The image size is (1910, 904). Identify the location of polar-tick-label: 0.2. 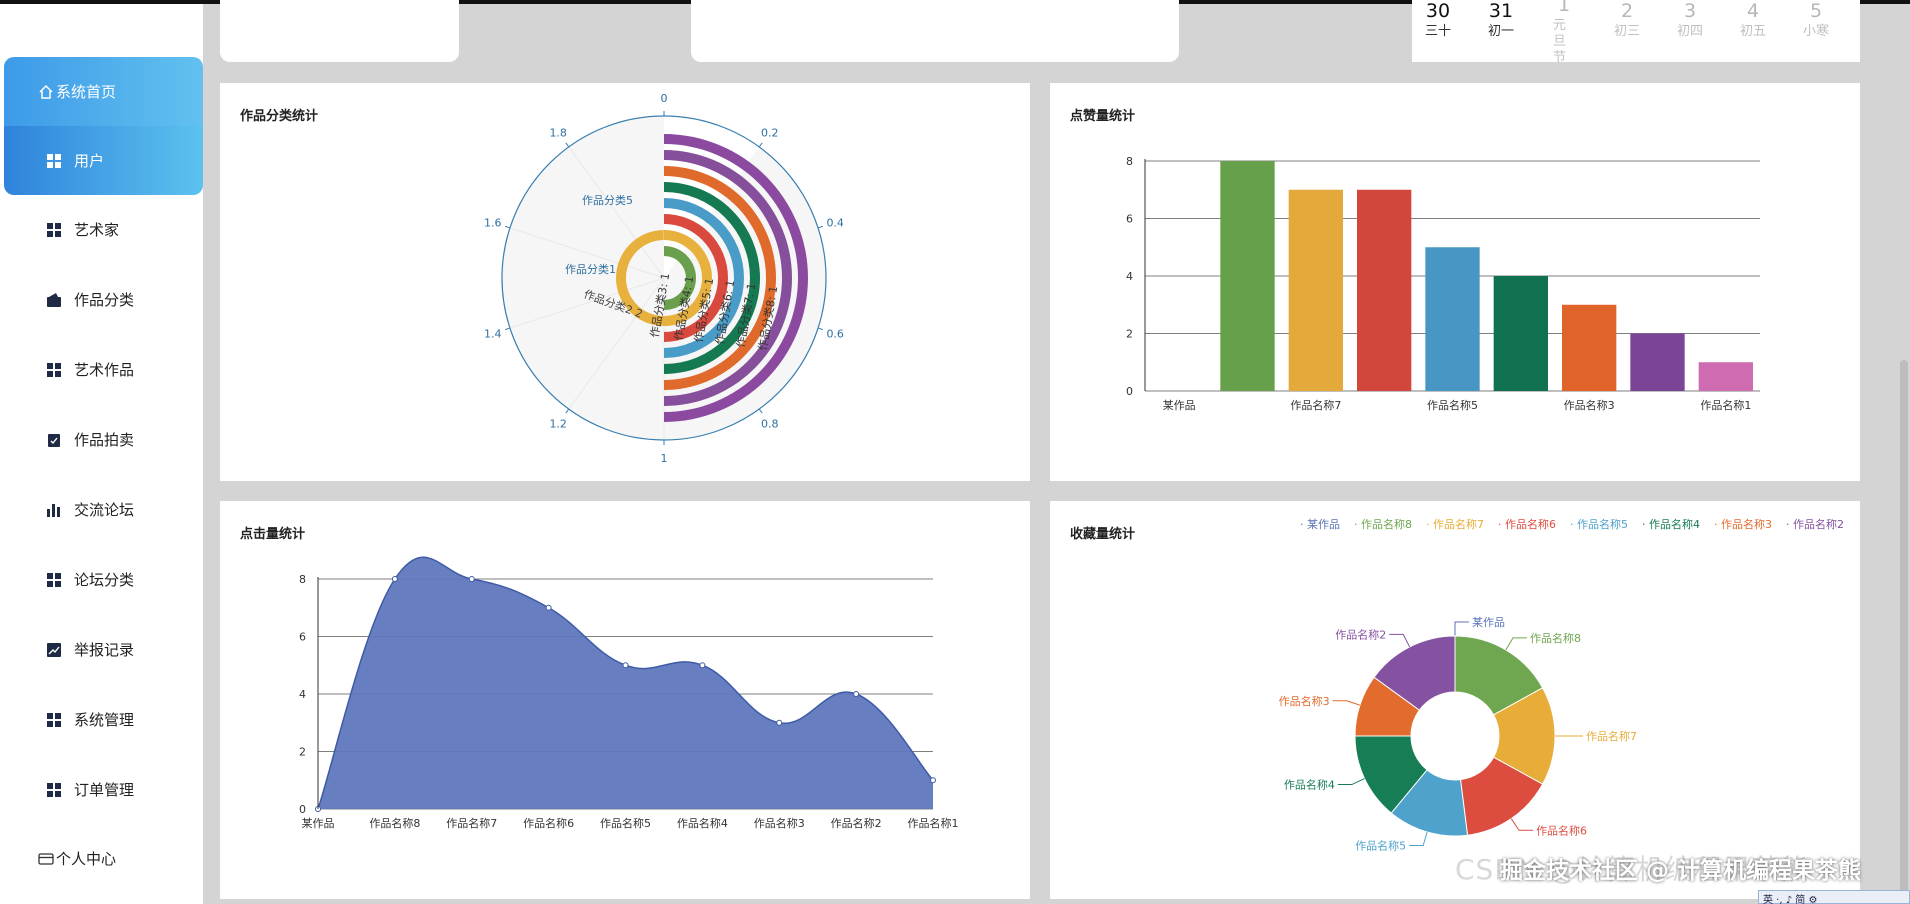
(770, 132).